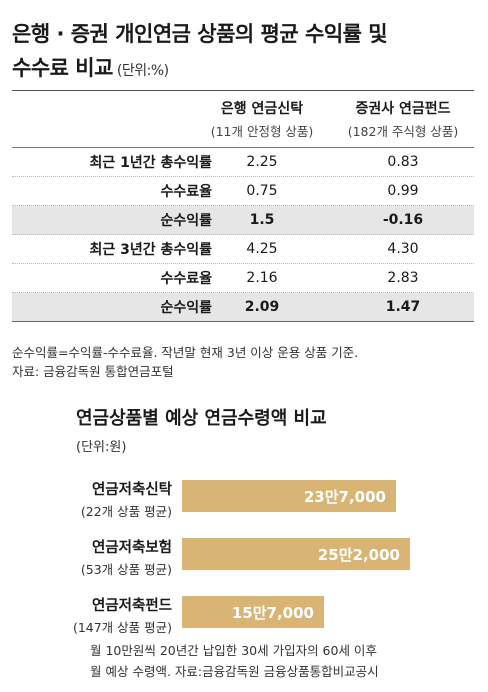 The width and height of the screenshot is (488, 692). Describe the element at coordinates (403, 278) in the screenshot. I see `securities-value: 2.83` at that location.